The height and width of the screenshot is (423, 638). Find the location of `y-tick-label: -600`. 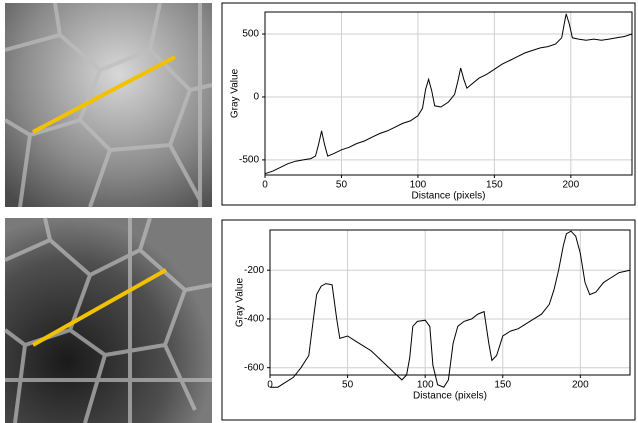

y-tick-label: -600 is located at coordinates (254, 367).